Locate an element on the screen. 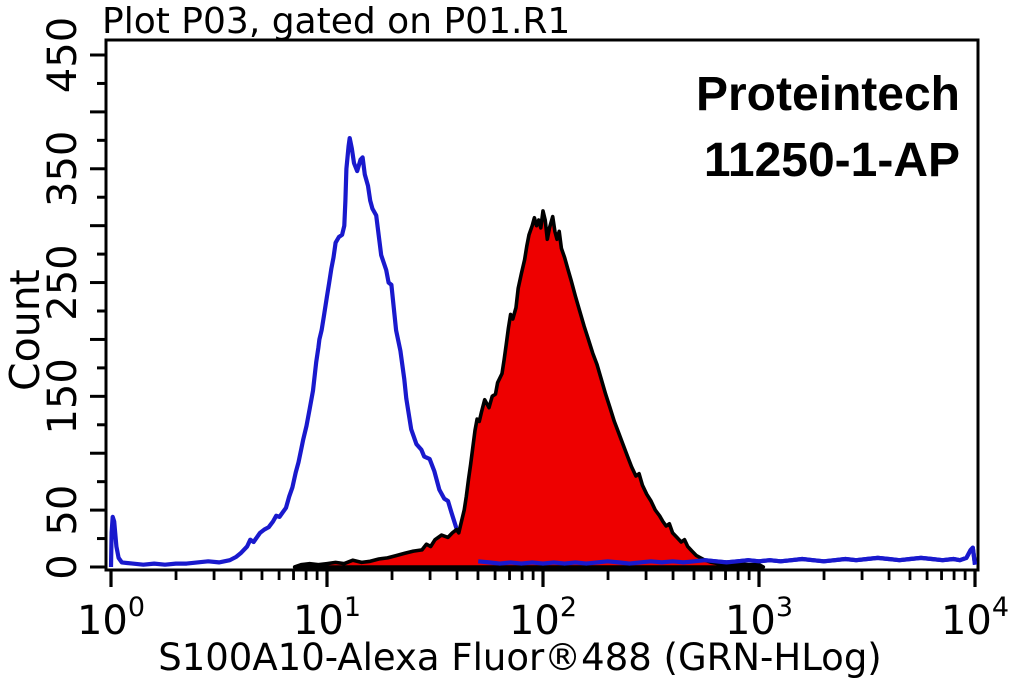 This screenshot has width=1015, height=683. x-axis-label: S100A10-Alexa Fluor®488 (GRN-HLog) is located at coordinates (520, 657).